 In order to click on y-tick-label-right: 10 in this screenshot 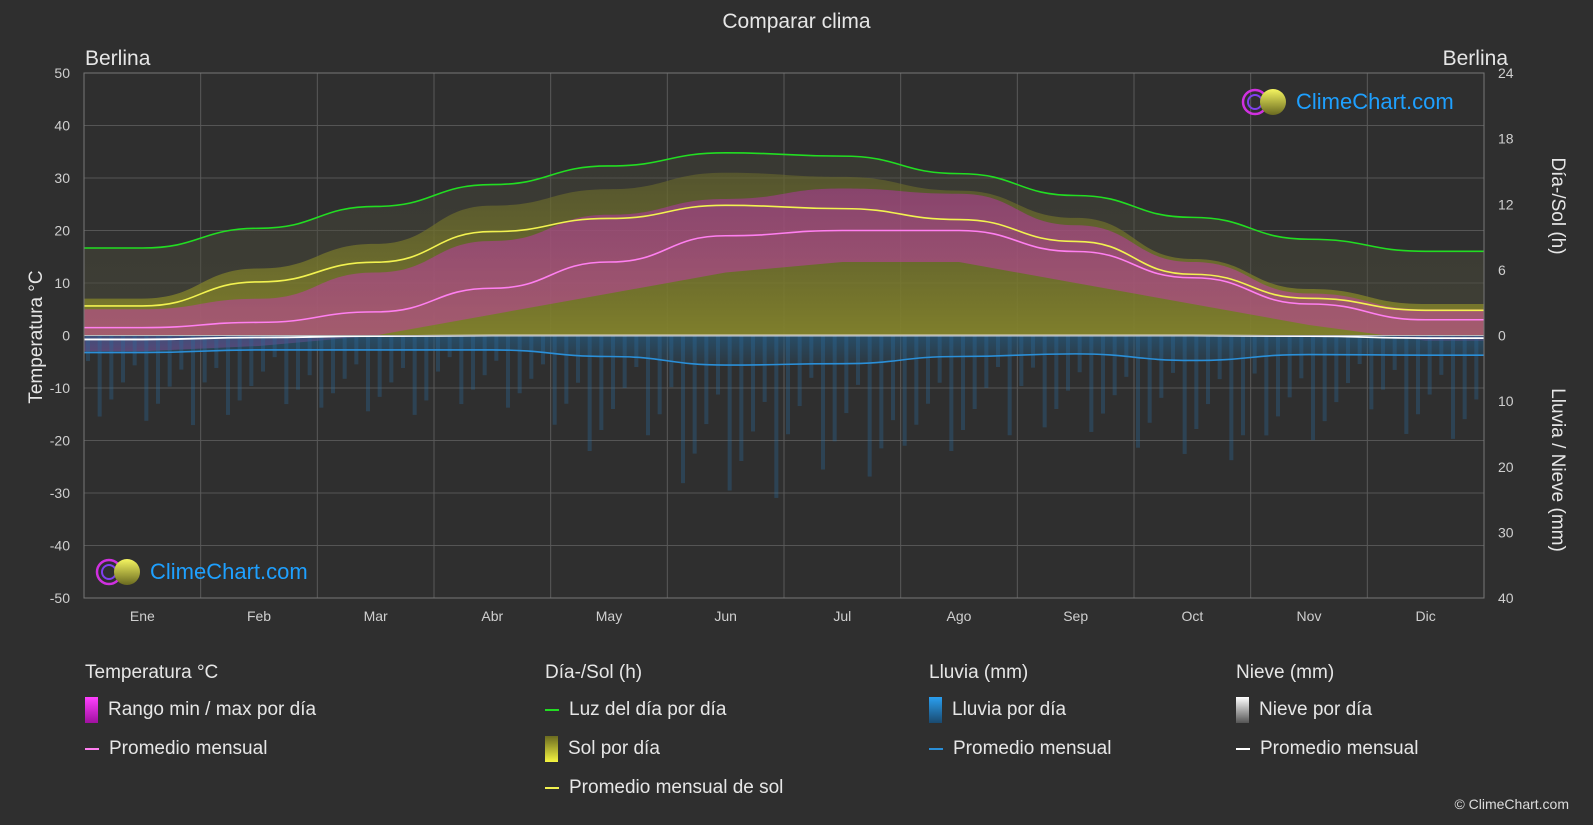, I will do `click(1506, 401)`.